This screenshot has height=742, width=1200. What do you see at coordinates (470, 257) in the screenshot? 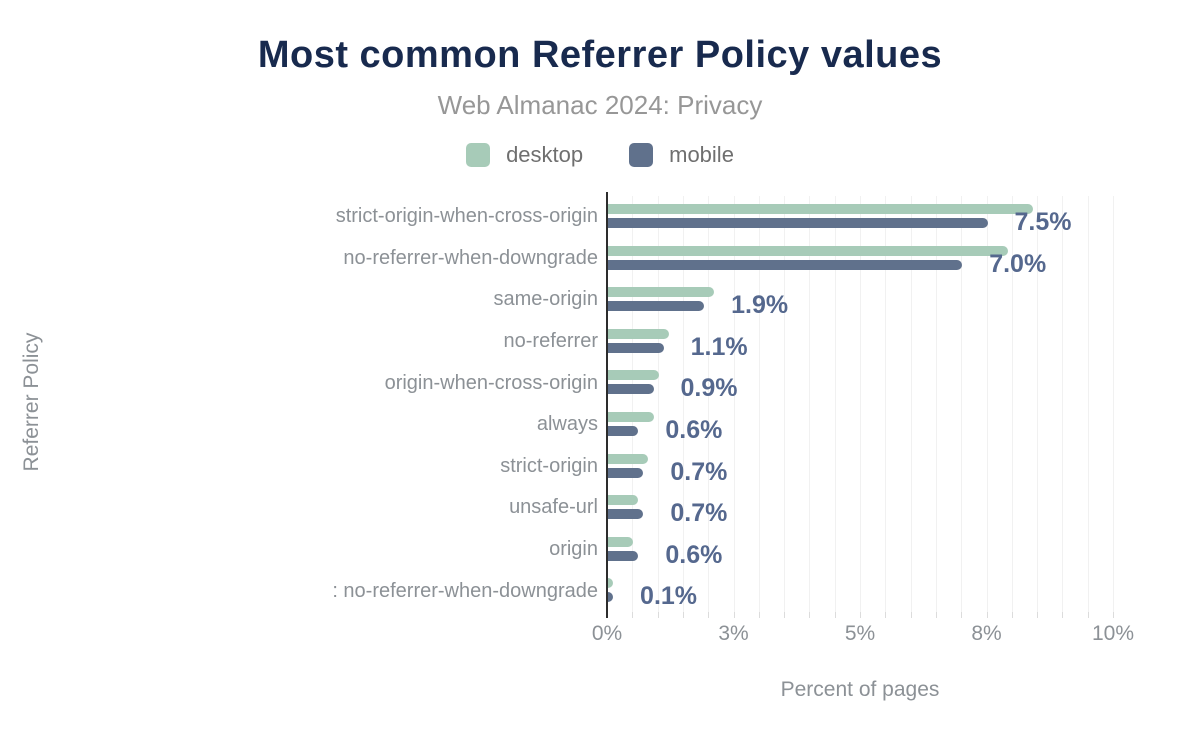
I see `category-label: no-referrer-when-downgrade` at bounding box center [470, 257].